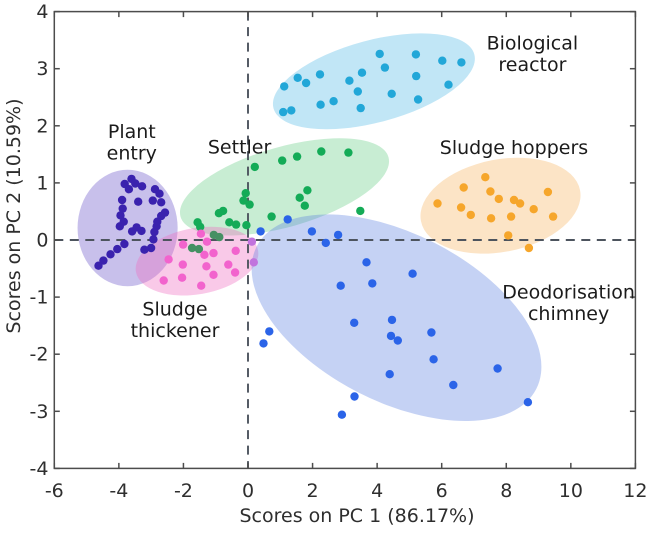 The height and width of the screenshot is (550, 654). I want to click on cluster-label-line: Sludge hoppers, so click(514, 148).